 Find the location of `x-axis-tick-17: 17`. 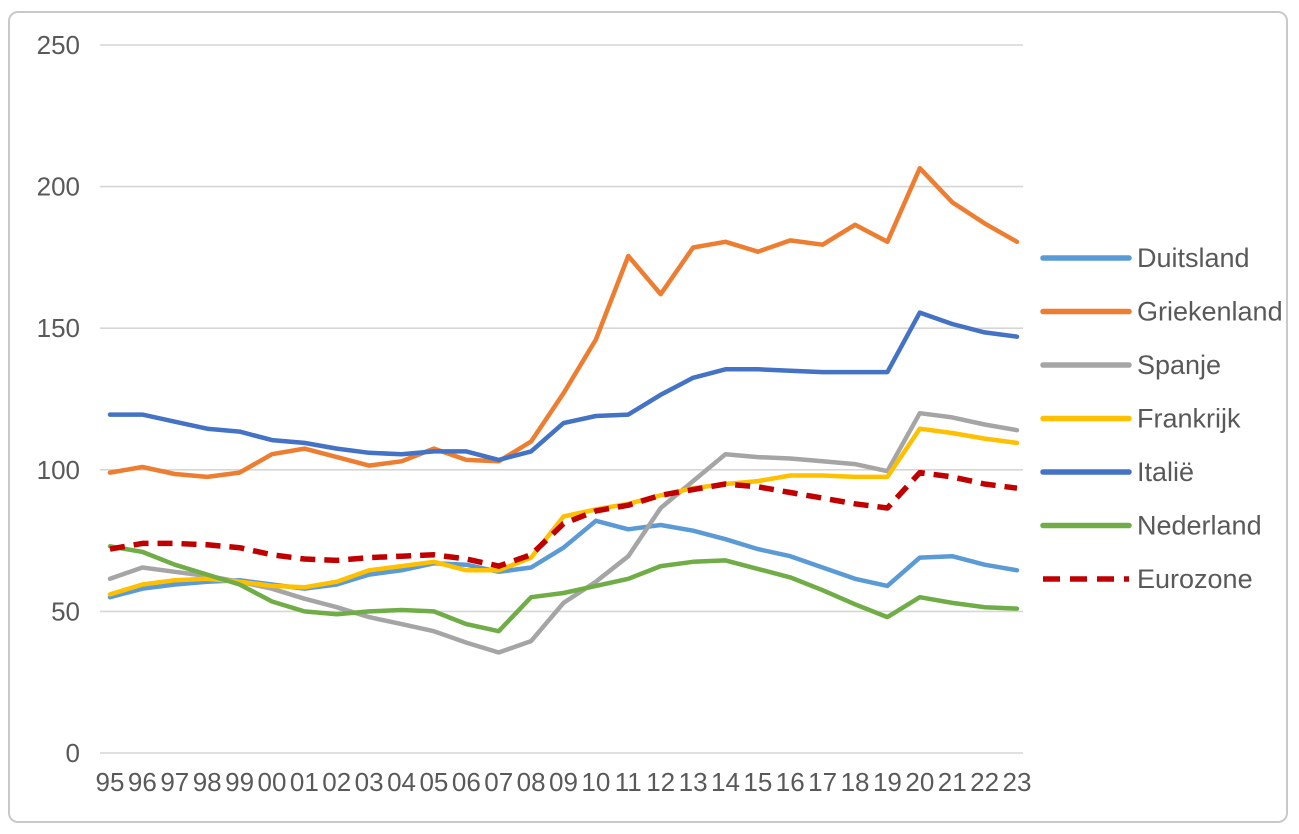

x-axis-tick-17: 17 is located at coordinates (822, 782).